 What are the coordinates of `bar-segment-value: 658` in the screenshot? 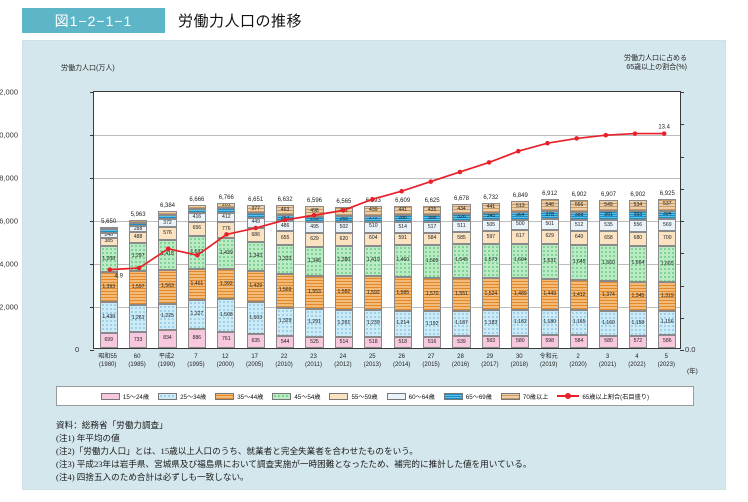 It's located at (608, 237).